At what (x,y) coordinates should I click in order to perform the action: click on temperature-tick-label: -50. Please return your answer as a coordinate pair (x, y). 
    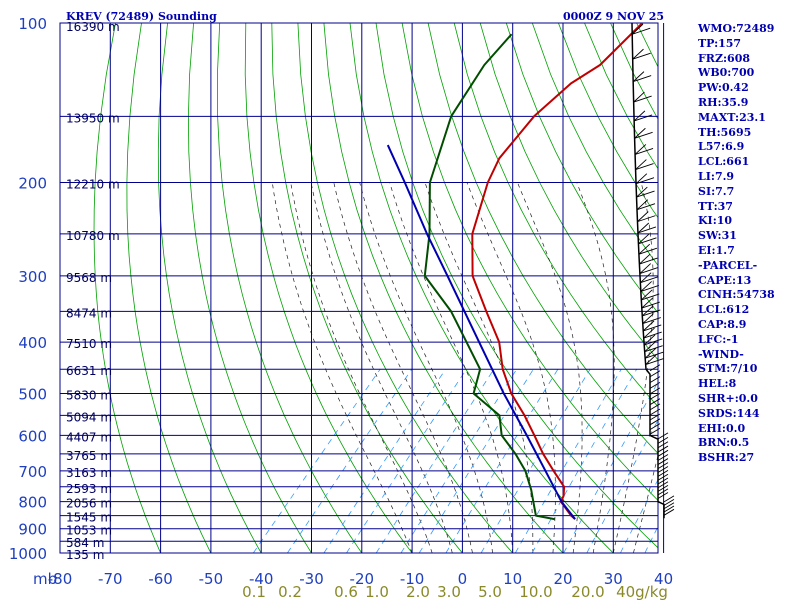
    Looking at the image, I should click on (211, 579).